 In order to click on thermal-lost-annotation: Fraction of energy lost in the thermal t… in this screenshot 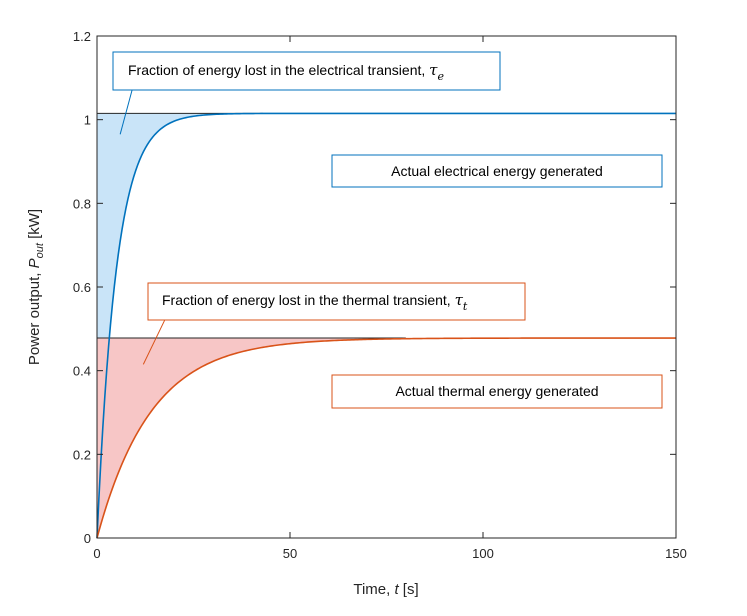, I will do `click(336, 301)`.